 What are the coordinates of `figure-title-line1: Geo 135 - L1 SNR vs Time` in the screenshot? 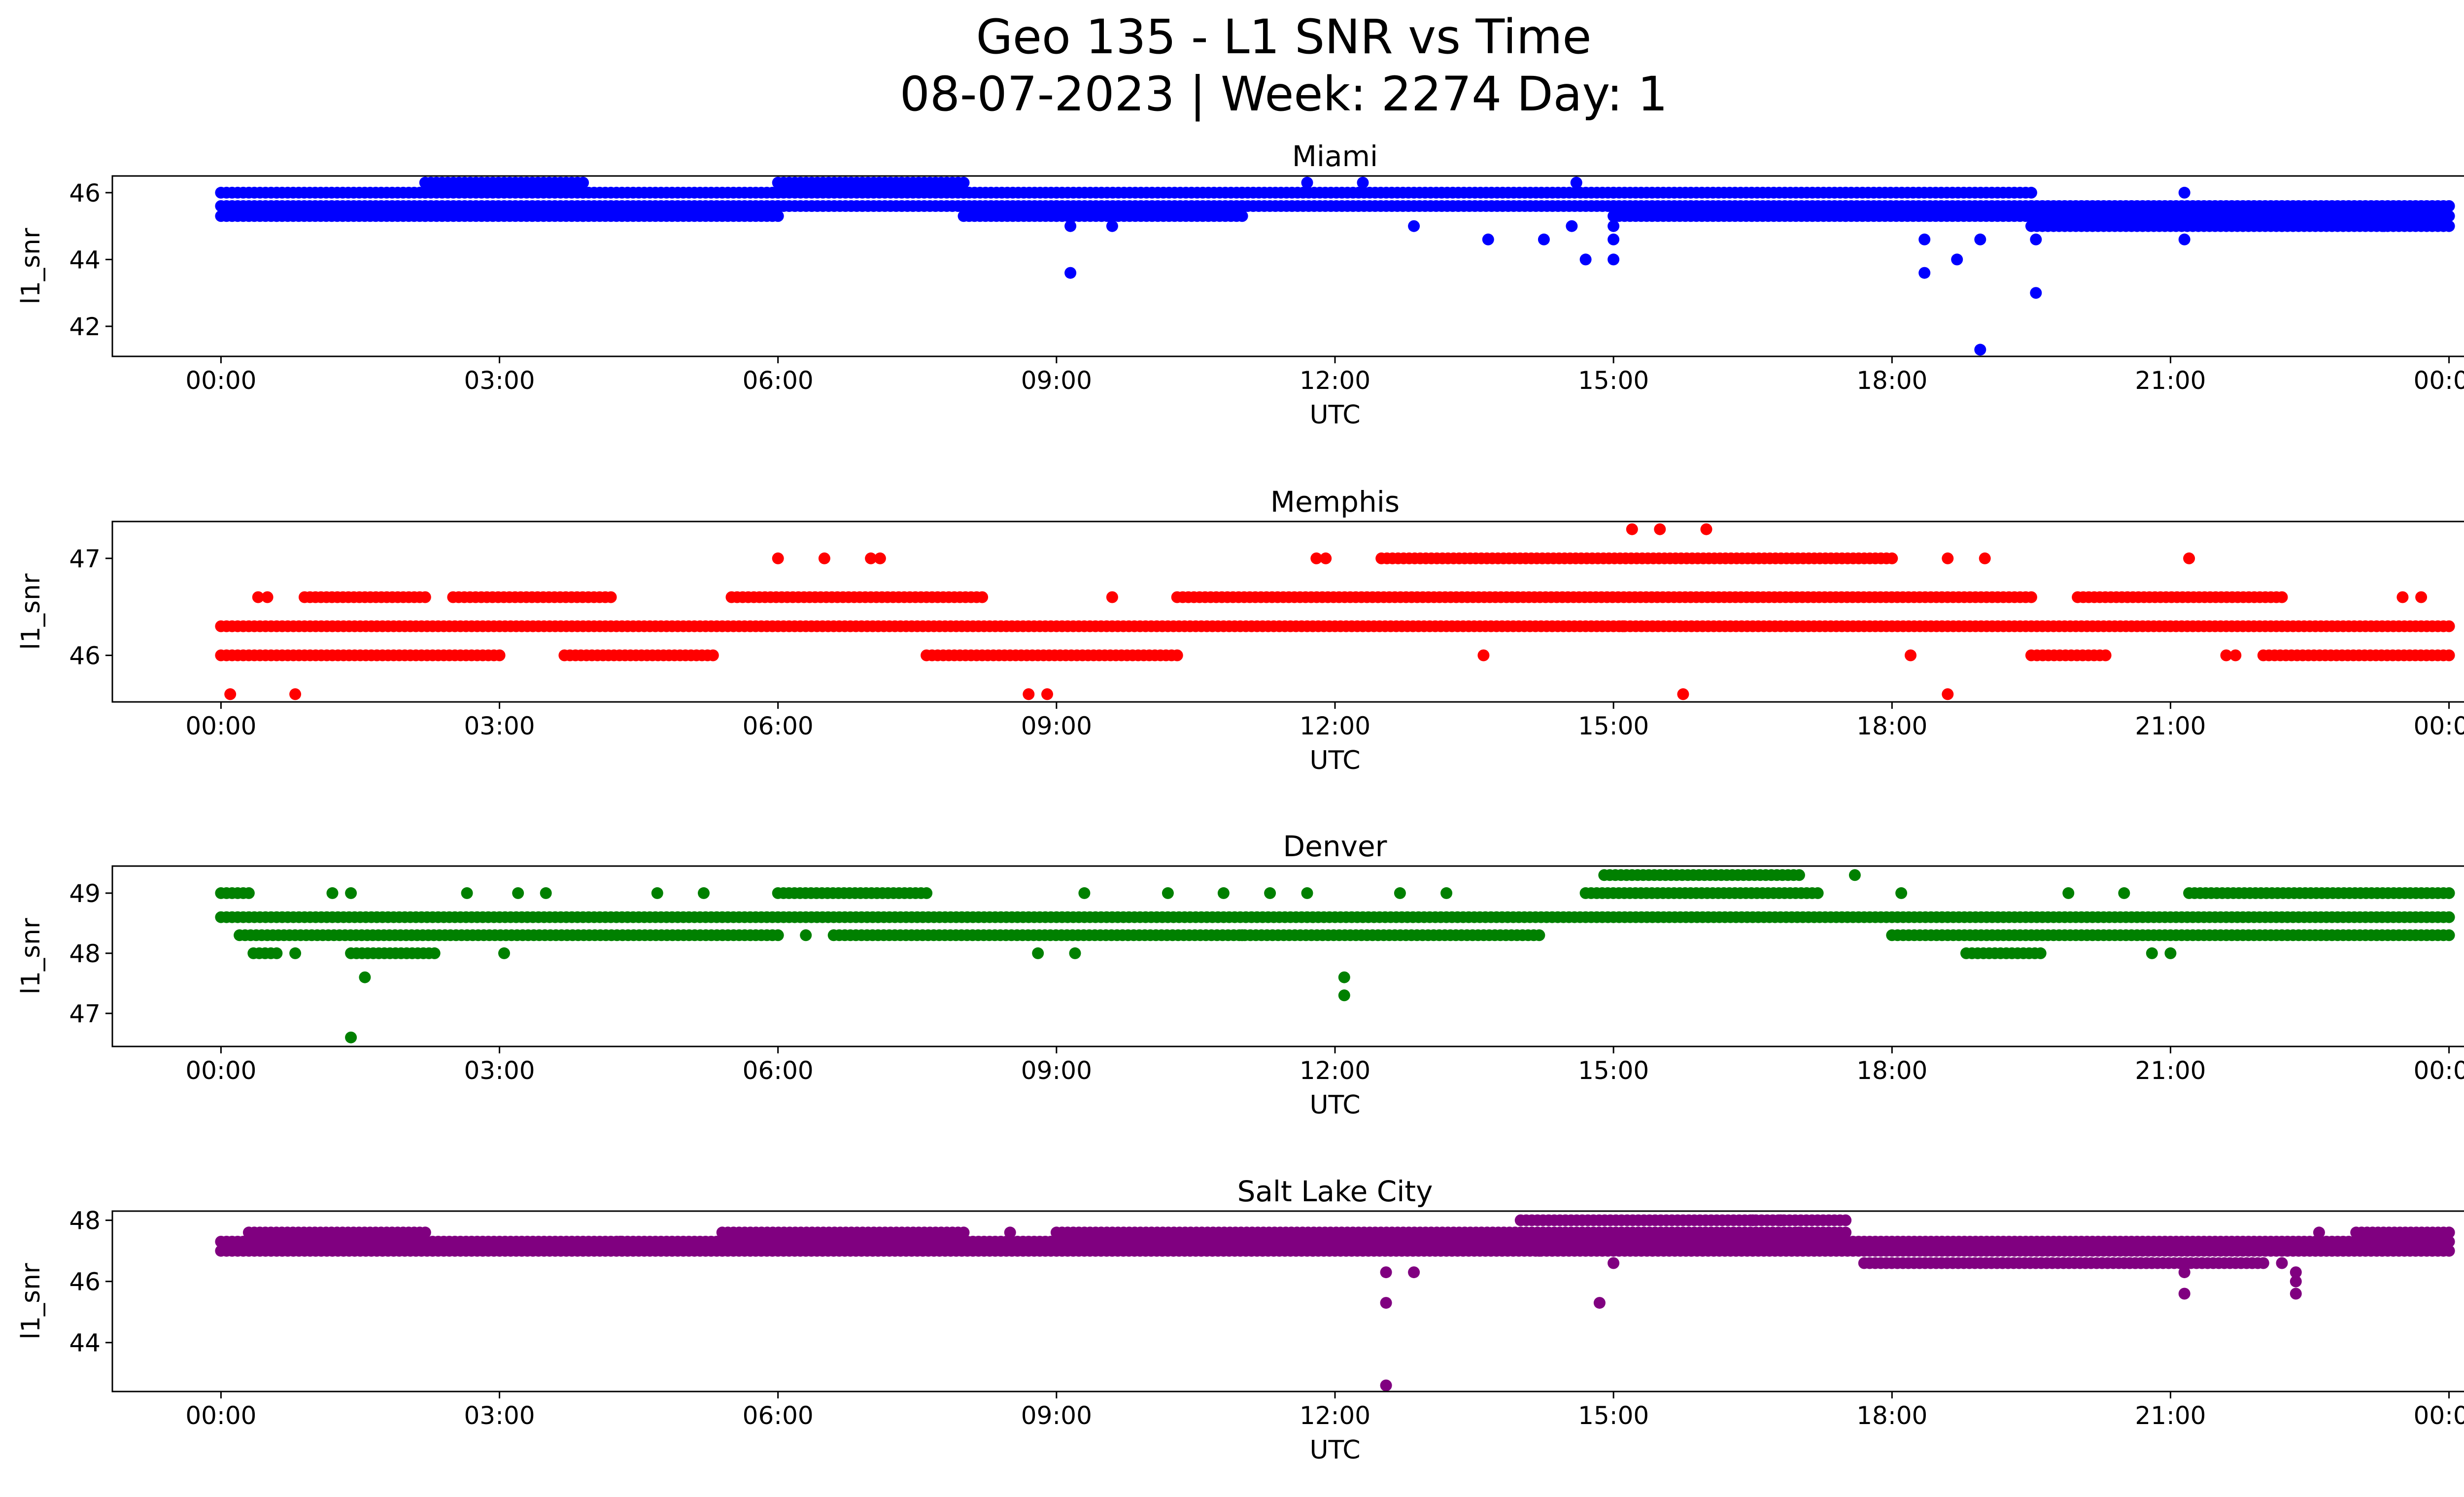 It's located at (1284, 37).